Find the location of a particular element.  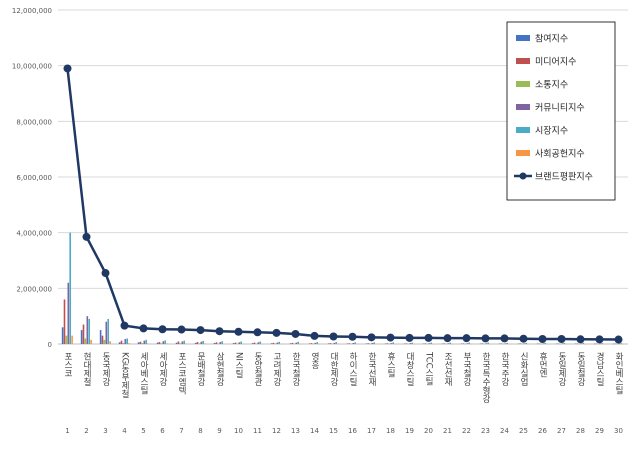

x-category-number: 7 is located at coordinates (181, 431).